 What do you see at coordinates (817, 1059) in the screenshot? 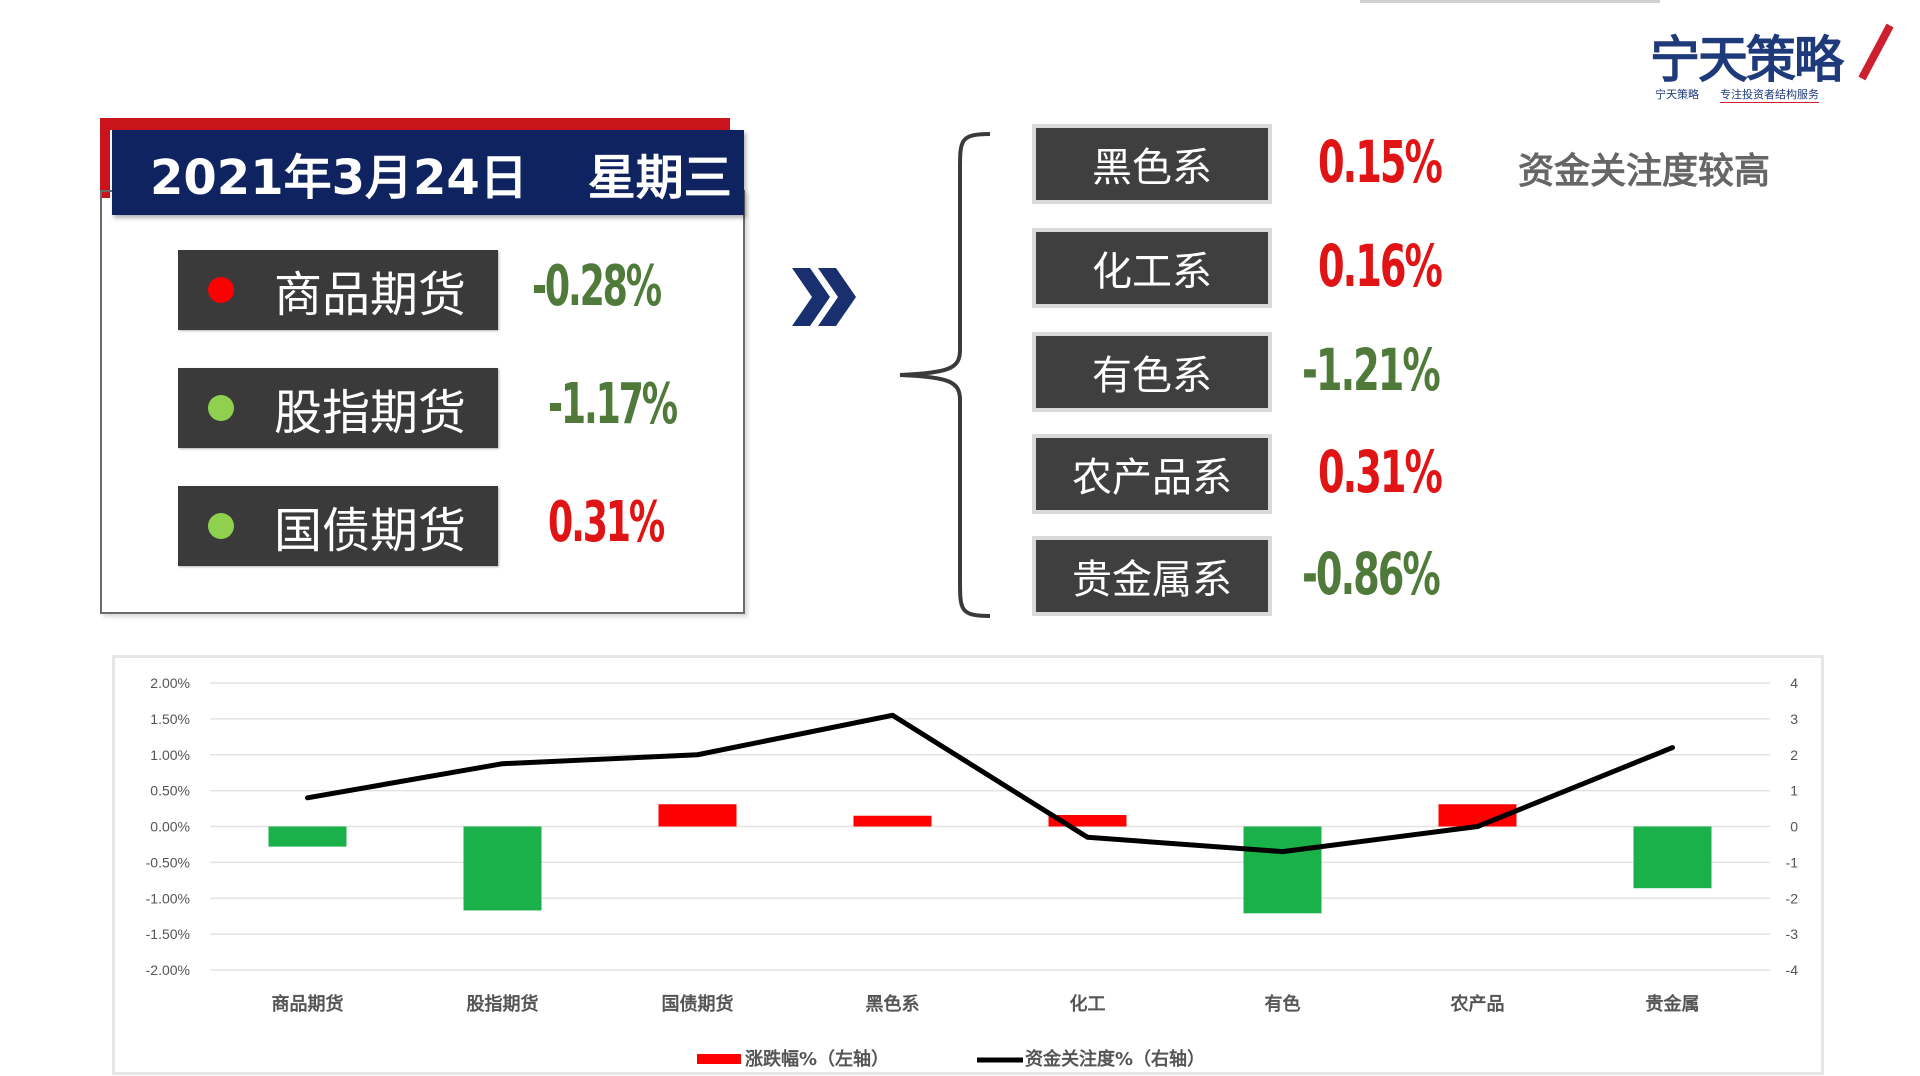
I see `legend-label-bar: 涨跌幅%（左轴）` at bounding box center [817, 1059].